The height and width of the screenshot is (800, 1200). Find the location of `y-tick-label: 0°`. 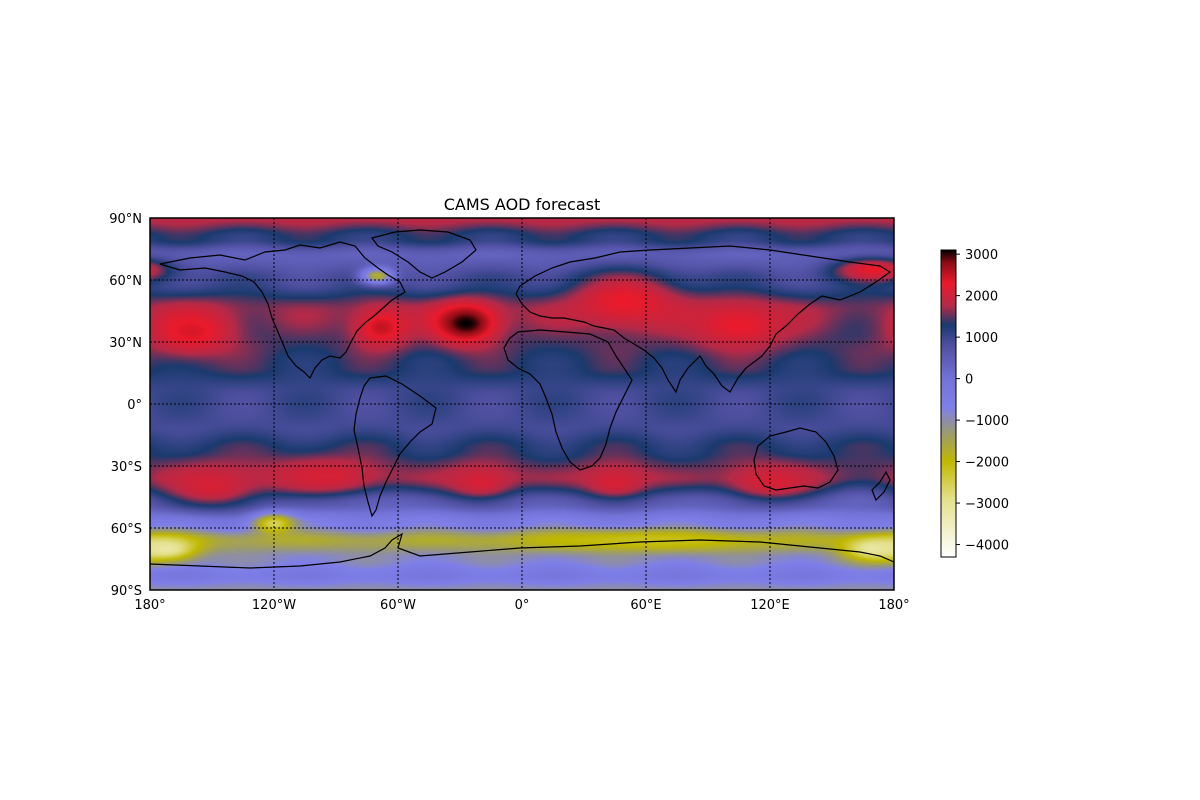

y-tick-label: 0° is located at coordinates (134, 405).